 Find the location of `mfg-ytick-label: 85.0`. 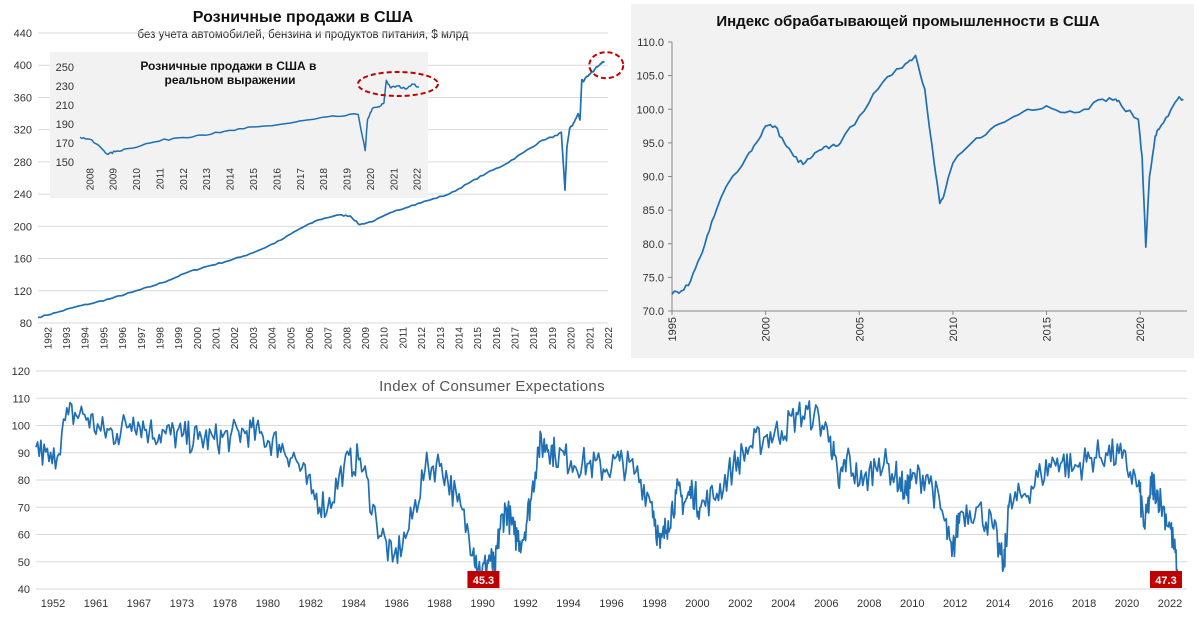

mfg-ytick-label: 85.0 is located at coordinates (653, 211).